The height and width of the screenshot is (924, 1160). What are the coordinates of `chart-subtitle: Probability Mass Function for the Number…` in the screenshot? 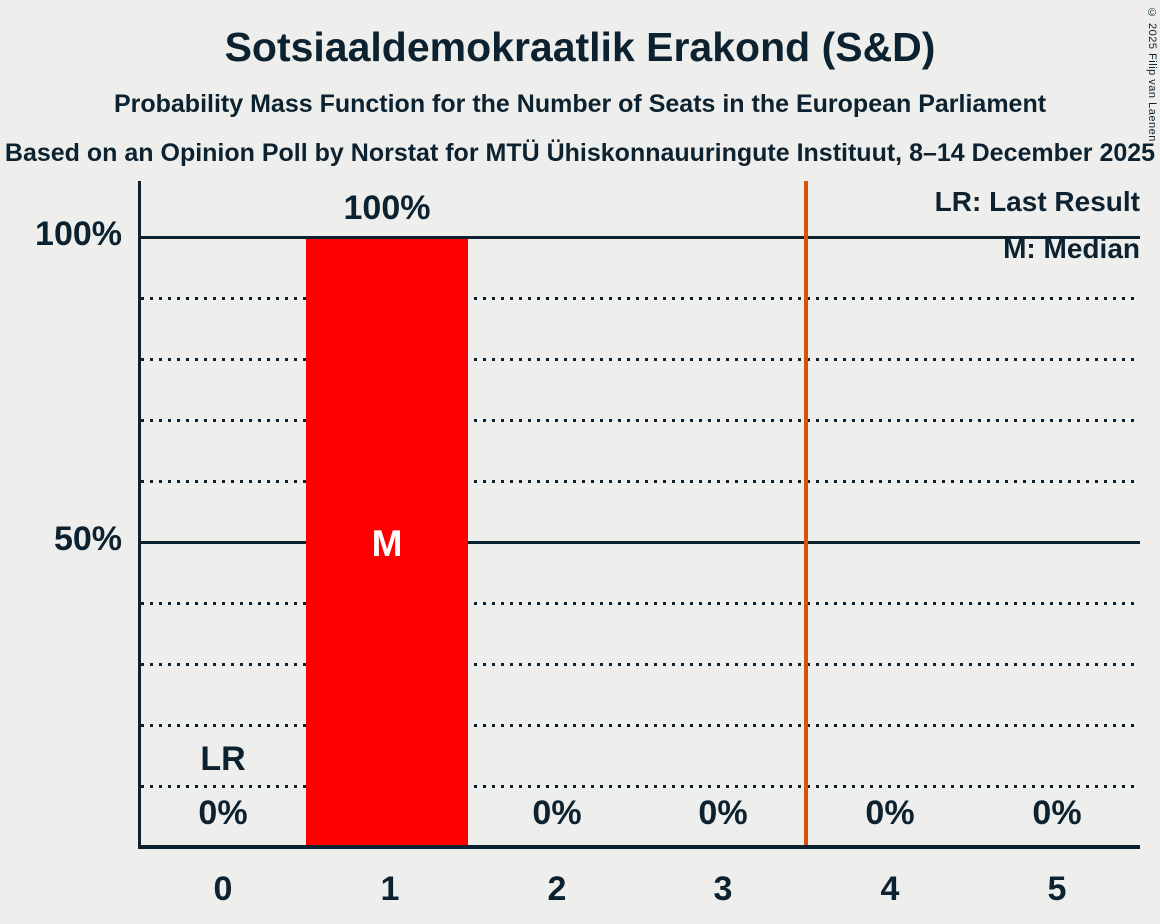 It's located at (580, 104).